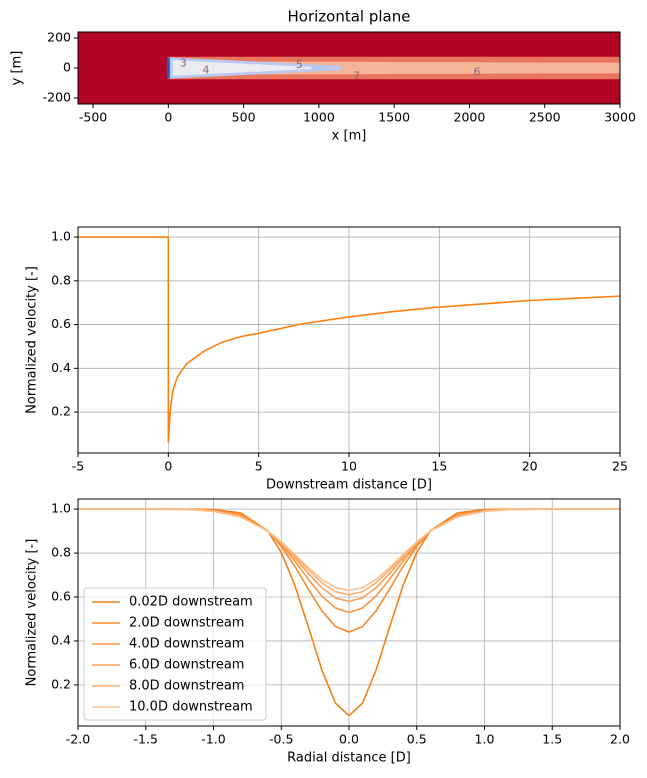 This screenshot has height=778, width=647. Describe the element at coordinates (485, 739) in the screenshot. I see `x-tick-label: 1.0` at that location.